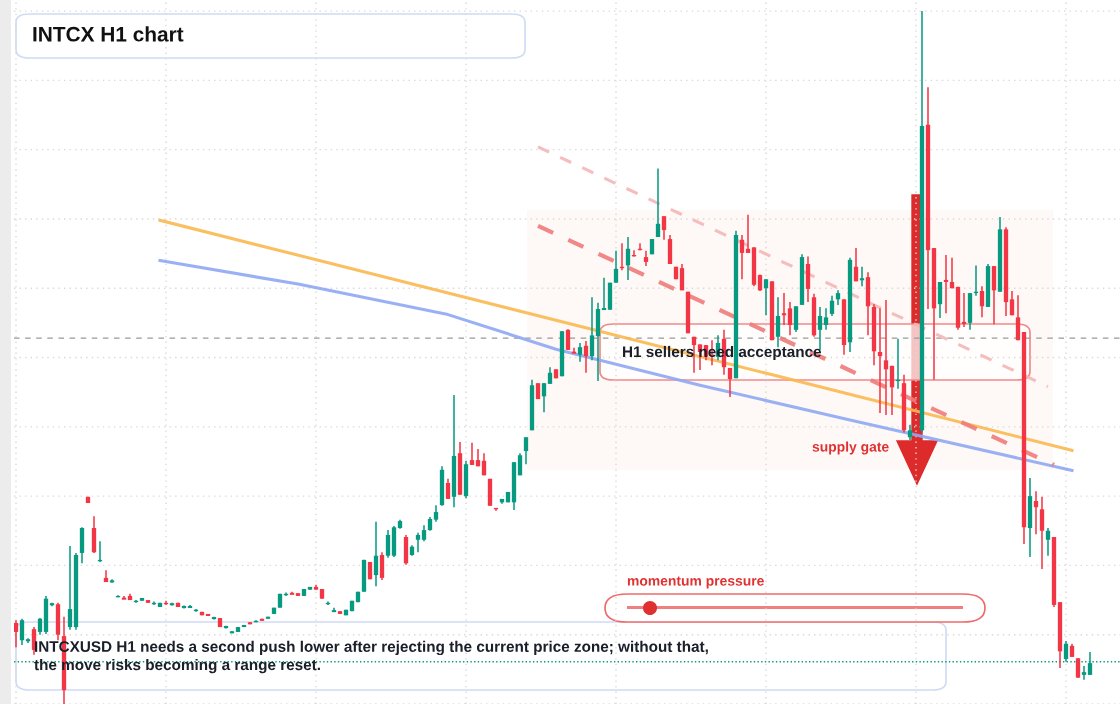 The image size is (1120, 704). What do you see at coordinates (850, 448) in the screenshot?
I see `annotation: supply gate` at bounding box center [850, 448].